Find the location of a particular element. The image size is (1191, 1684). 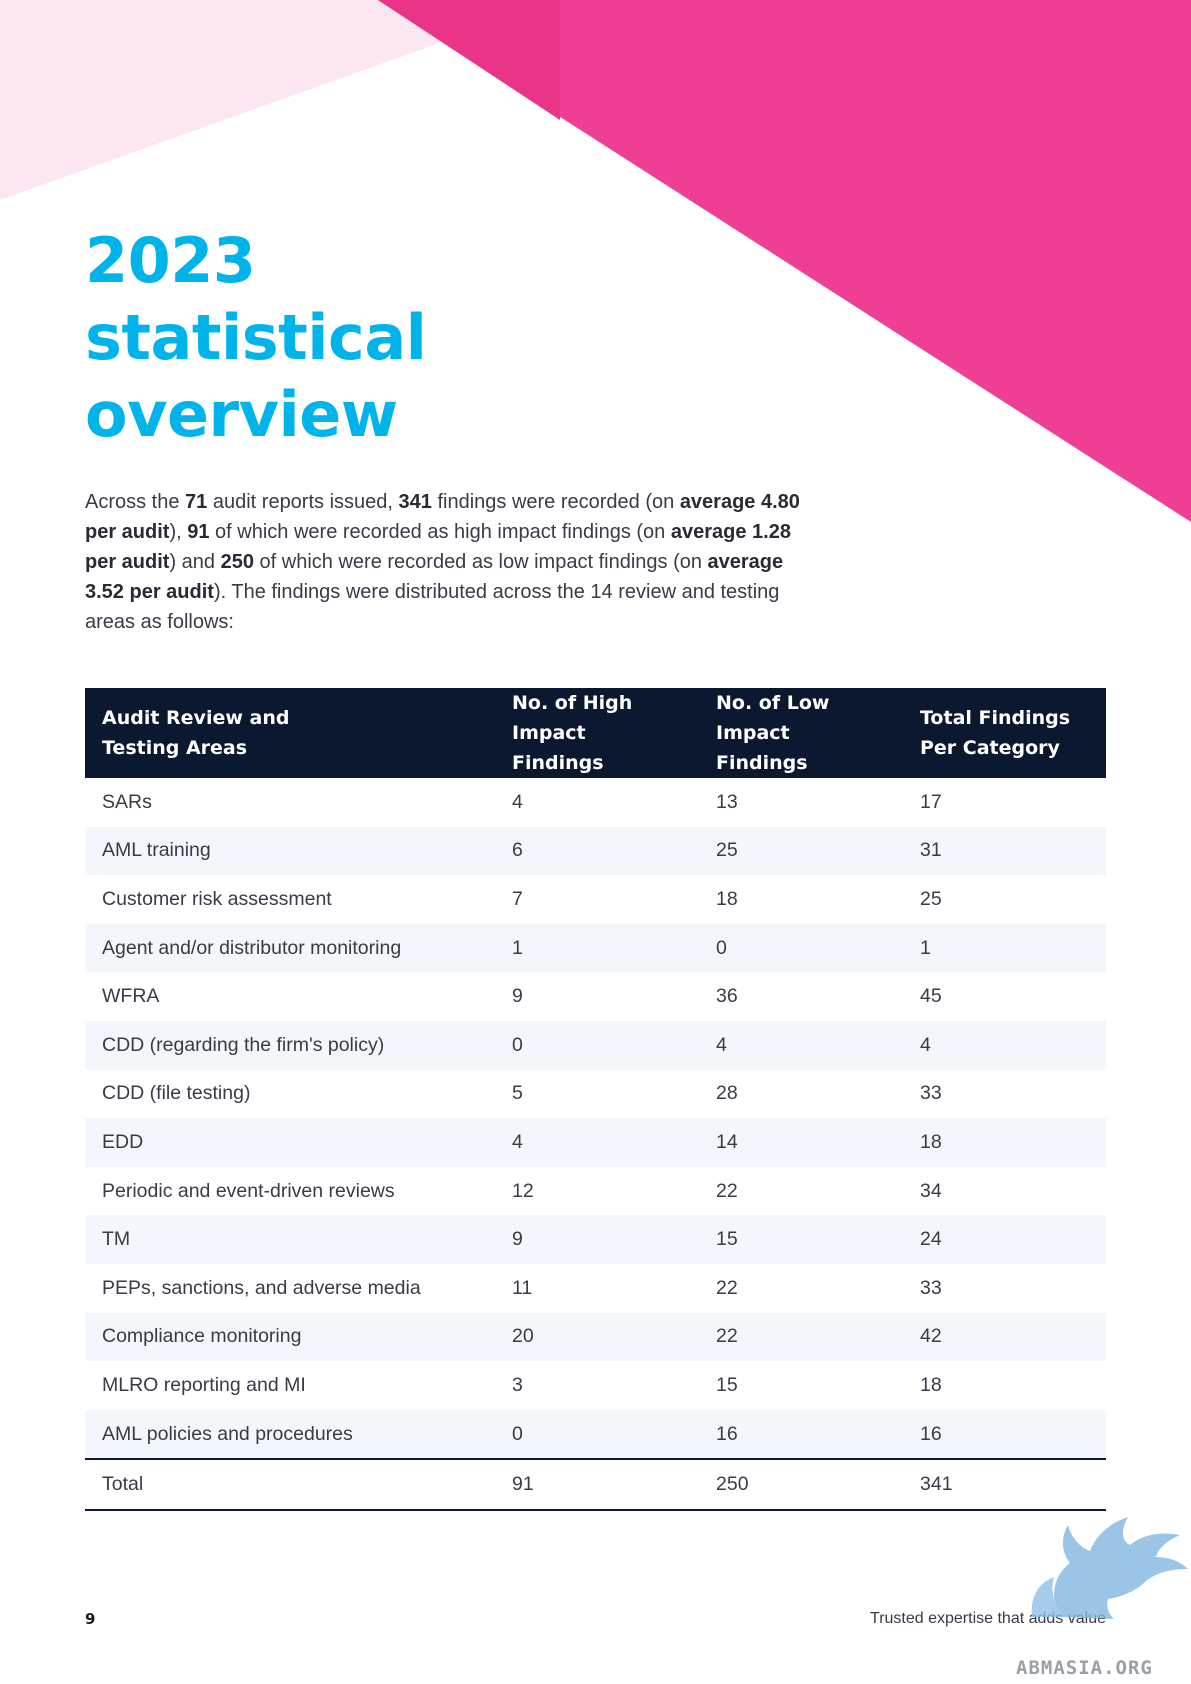

cell-high: 6 is located at coordinates (597, 851).